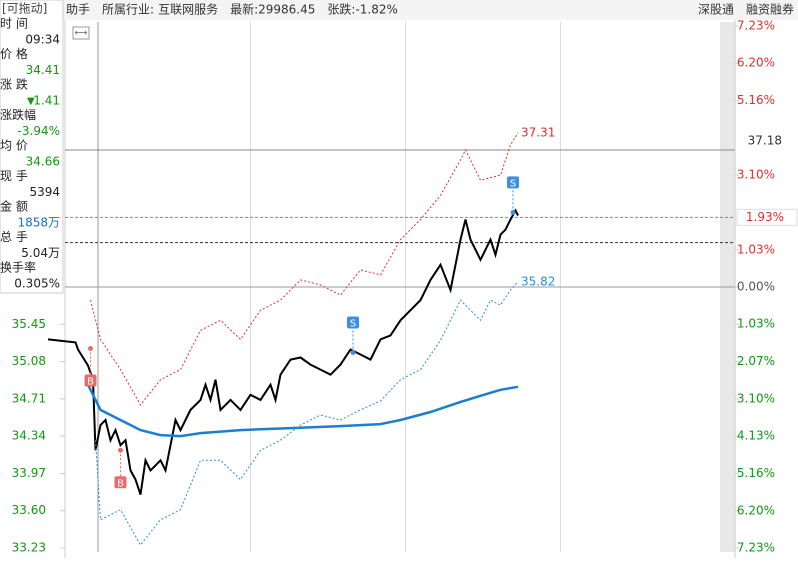 The height and width of the screenshot is (562, 798). I want to click on price-line, so click(302, 411).